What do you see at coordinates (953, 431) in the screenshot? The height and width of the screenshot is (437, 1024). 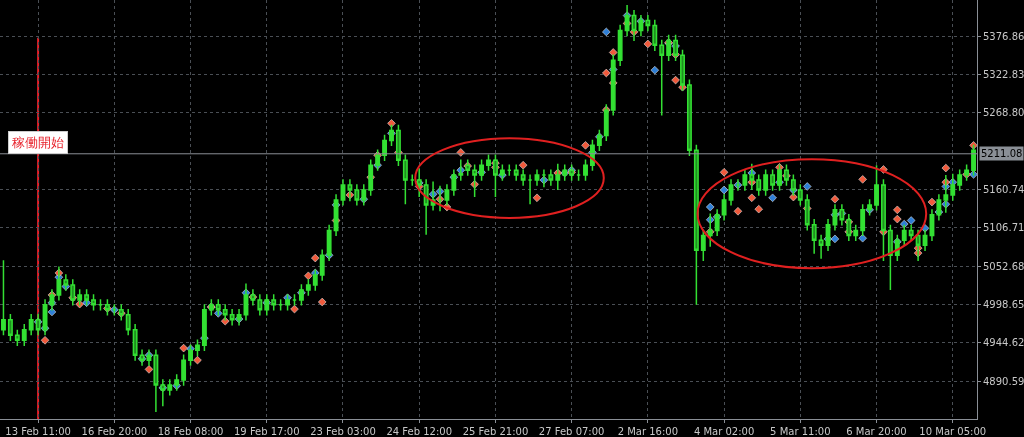 I see `x-tick-label: 10 Mar 05:00` at bounding box center [953, 431].